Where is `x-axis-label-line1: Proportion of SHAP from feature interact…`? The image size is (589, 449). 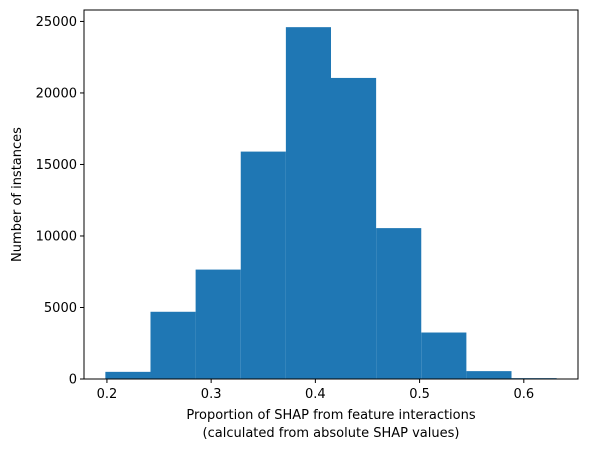 x-axis-label-line1: Proportion of SHAP from feature interact… is located at coordinates (331, 415).